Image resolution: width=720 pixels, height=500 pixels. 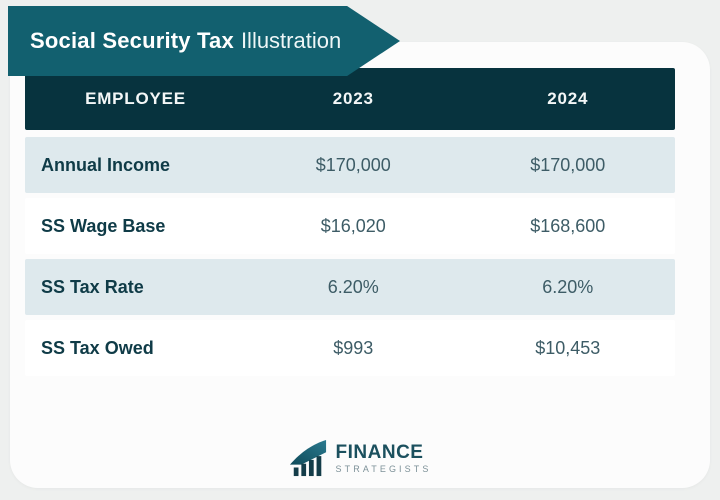 I want to click on row-label: SS Tax Owed, so click(x=97, y=347).